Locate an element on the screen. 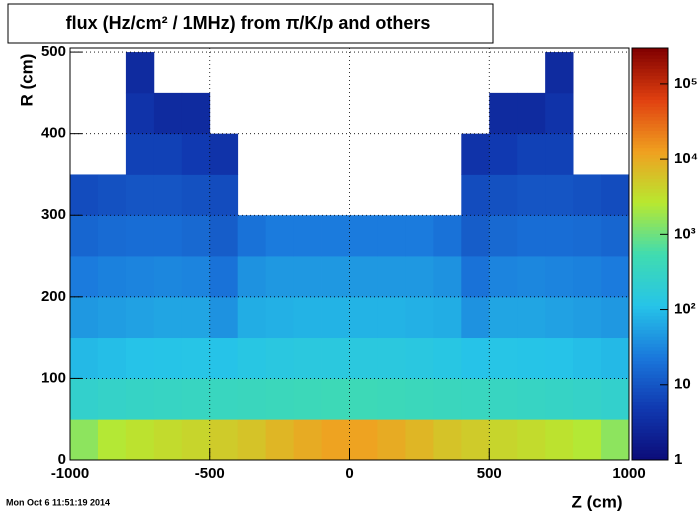 The height and width of the screenshot is (514, 700). z-tick-label: 10³ is located at coordinates (685, 233).